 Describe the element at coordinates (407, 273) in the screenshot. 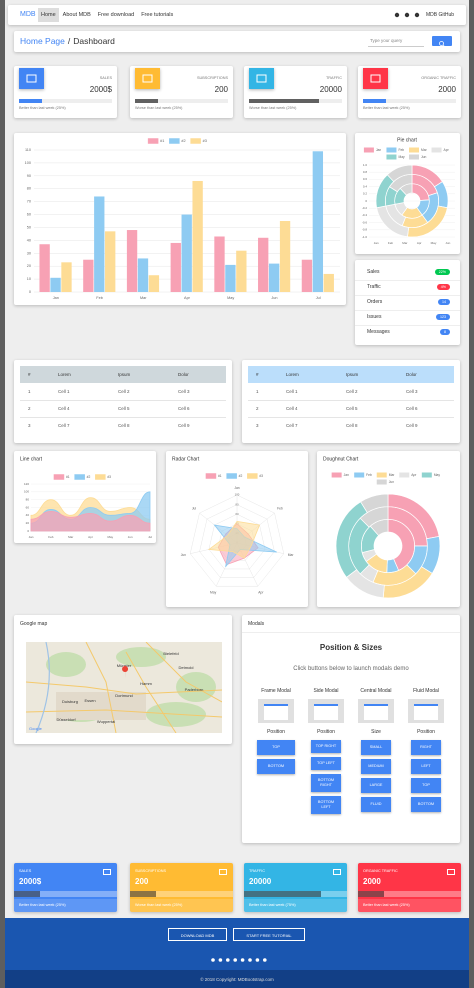

I see `list-item: Sales 22%` at that location.